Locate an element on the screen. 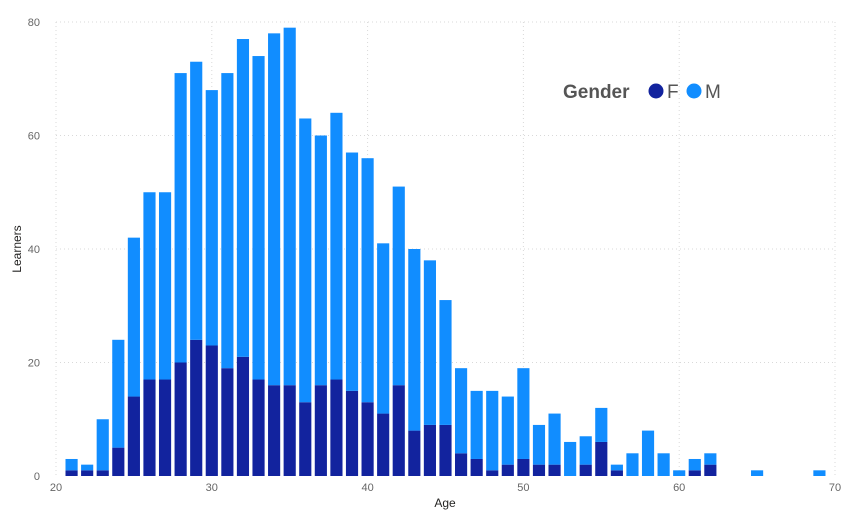 The height and width of the screenshot is (517, 850). x-tick-label: 50 is located at coordinates (523, 488).